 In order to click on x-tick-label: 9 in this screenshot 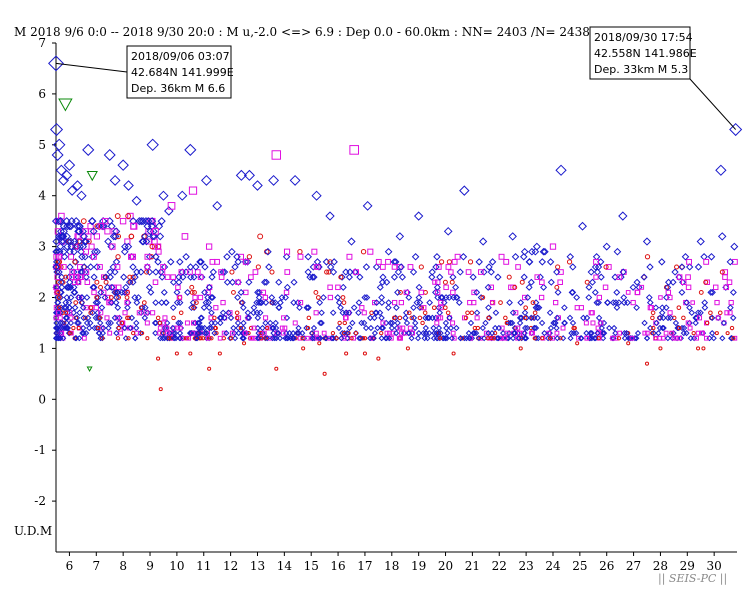, I will do `click(150, 566)`.